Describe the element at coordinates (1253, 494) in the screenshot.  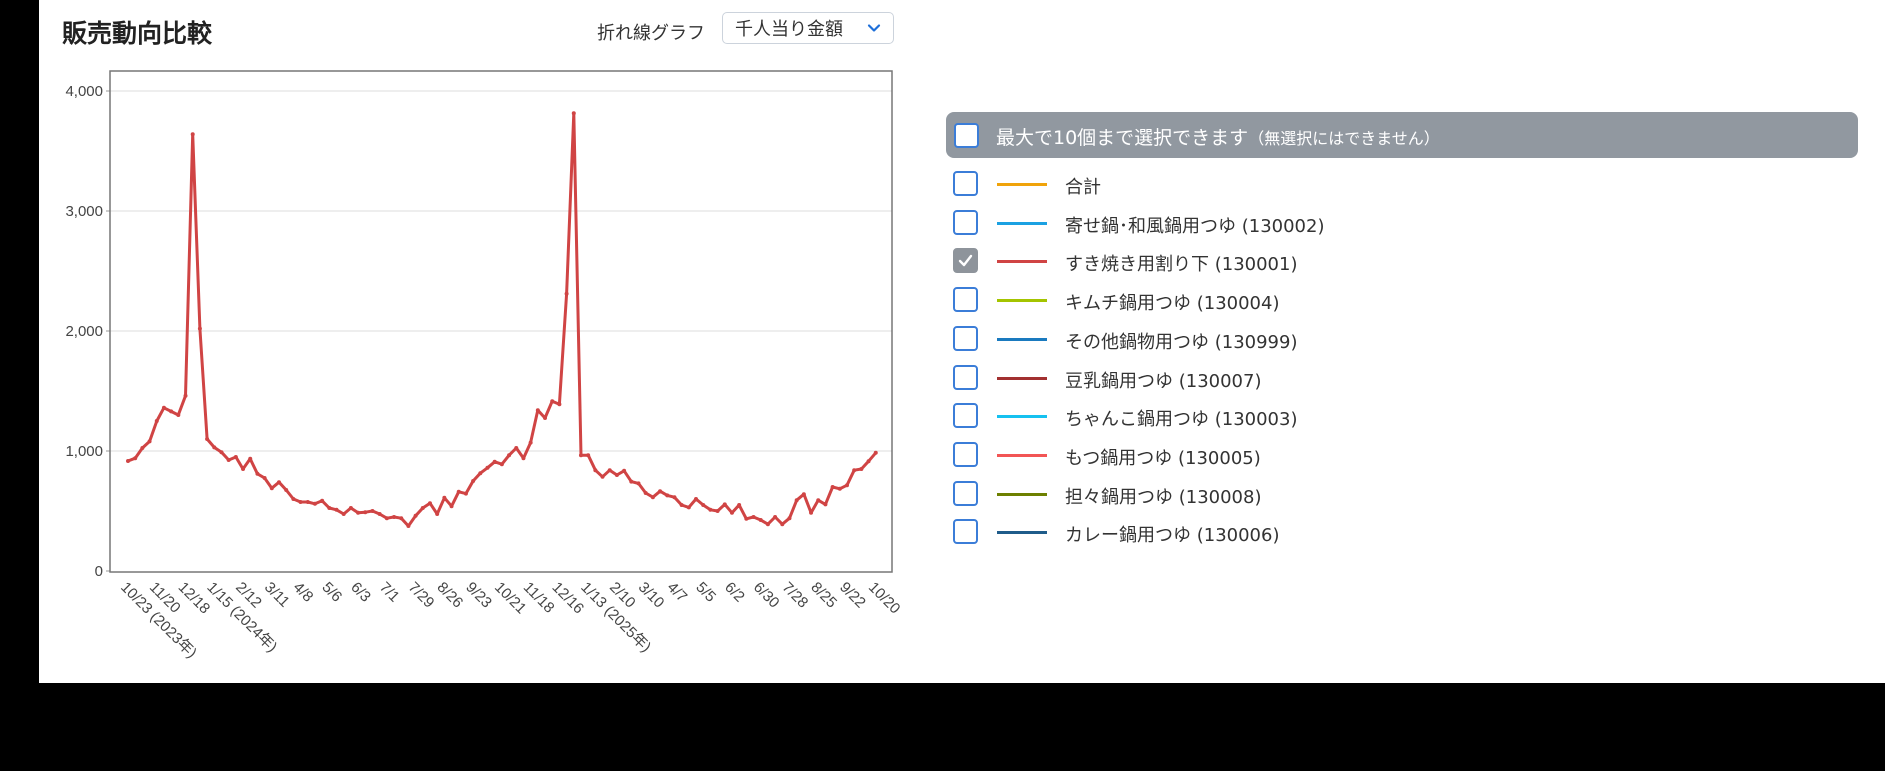
I see `legend-item: 担々鍋用つゆ (130008)` at that location.